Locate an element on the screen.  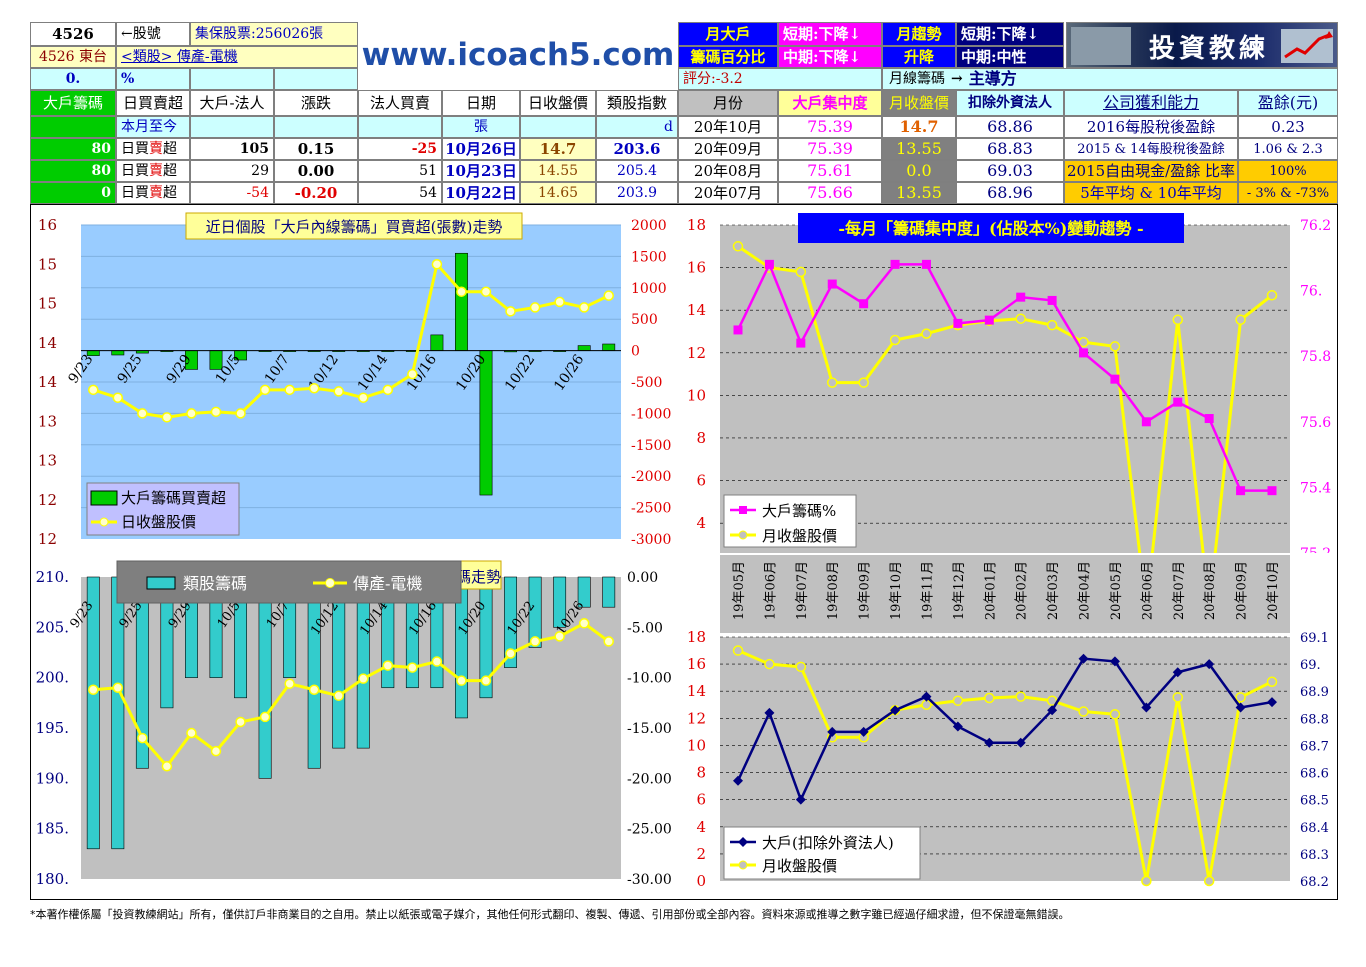
legend-label: 大戶籌碼% is located at coordinates (799, 511).